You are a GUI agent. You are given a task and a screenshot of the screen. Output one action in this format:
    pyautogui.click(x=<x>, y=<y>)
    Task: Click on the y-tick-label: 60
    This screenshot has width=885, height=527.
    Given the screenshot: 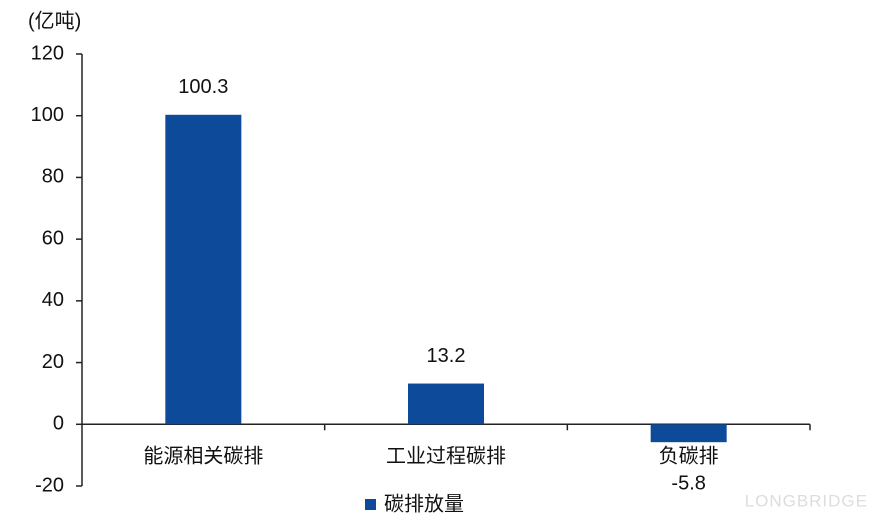 What is the action you would take?
    pyautogui.click(x=53, y=238)
    